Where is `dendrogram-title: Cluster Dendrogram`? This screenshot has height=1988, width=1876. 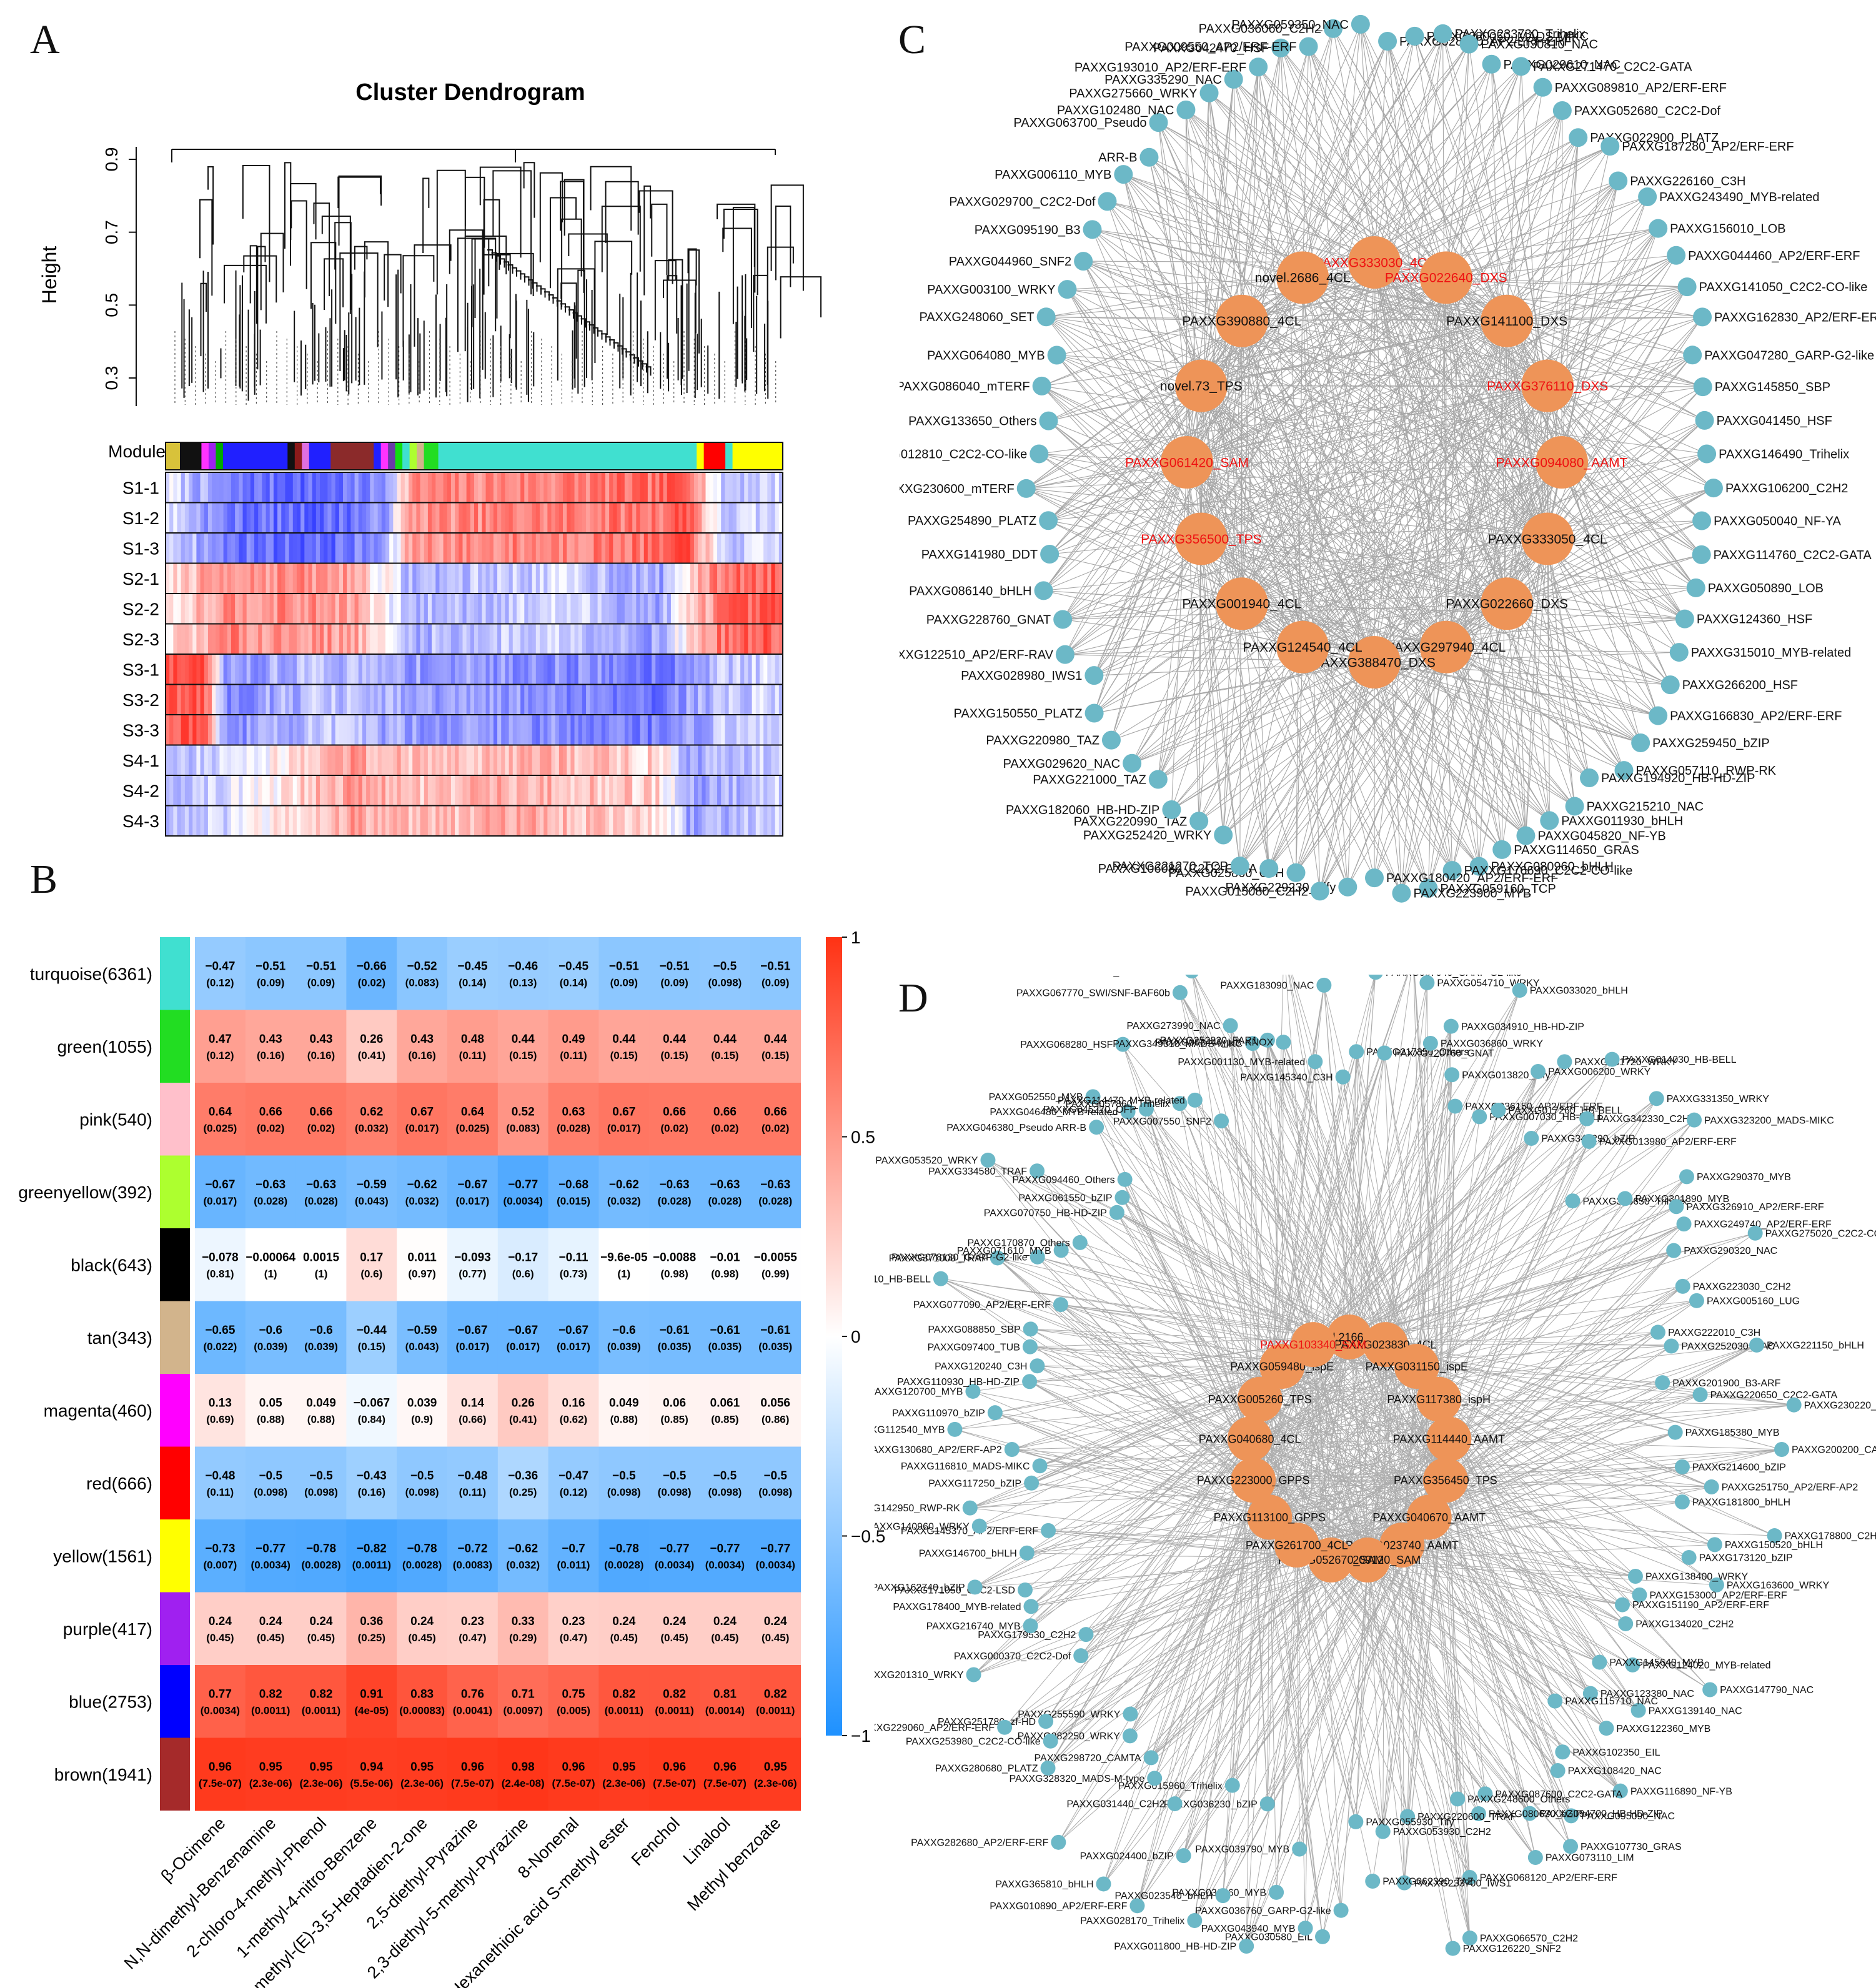
dendrogram-title: Cluster Dendrogram is located at coordinates (470, 92).